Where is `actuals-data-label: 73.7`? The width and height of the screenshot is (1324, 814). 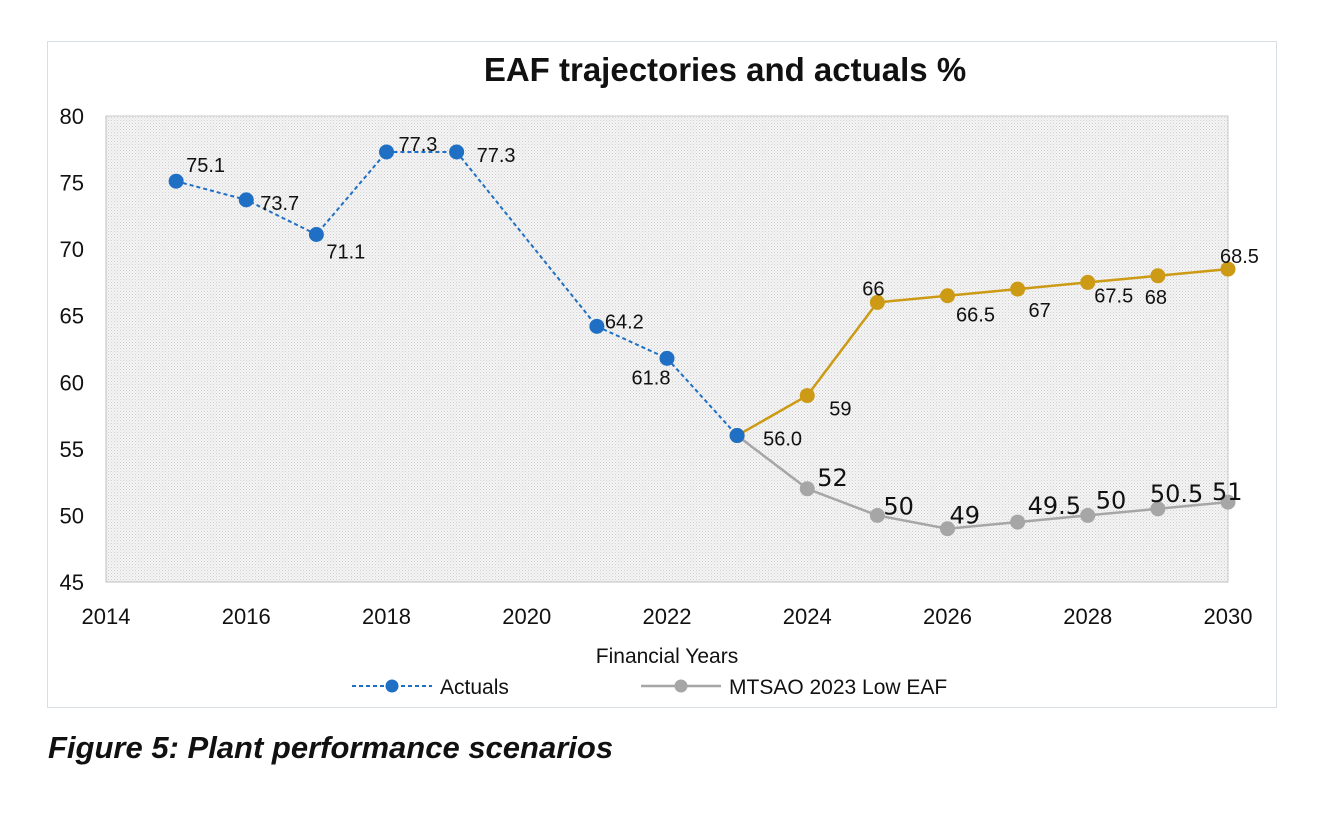
actuals-data-label: 73.7 is located at coordinates (279, 204).